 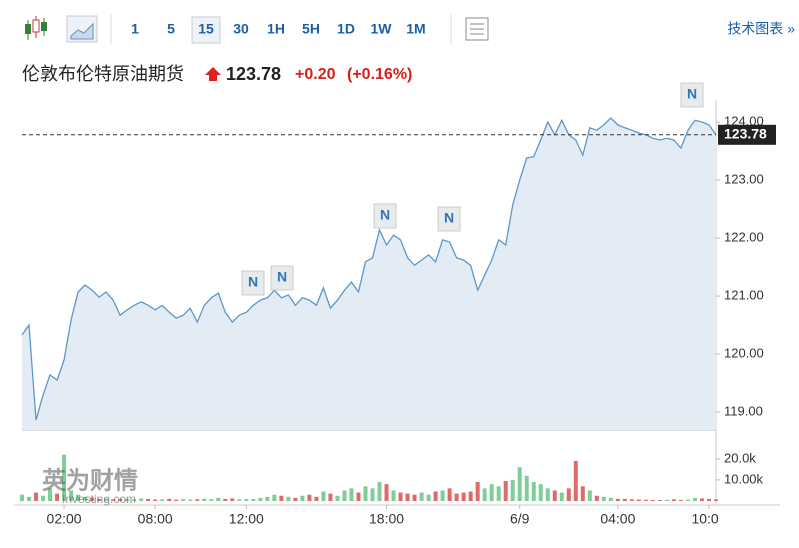 I want to click on selected-interval, so click(x=206, y=30).